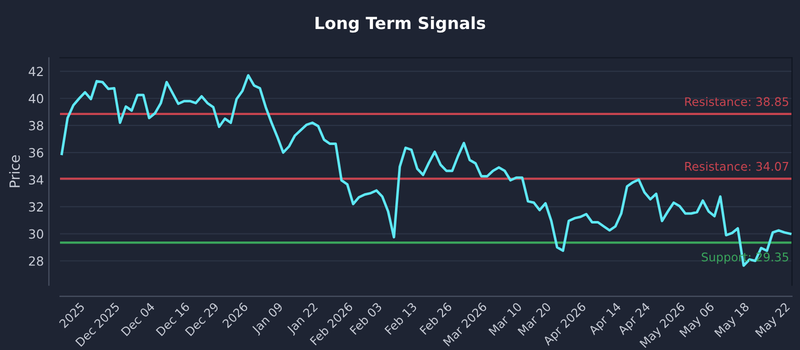  What do you see at coordinates (14, 171) in the screenshot?
I see `y-axis-title: Price` at bounding box center [14, 171].